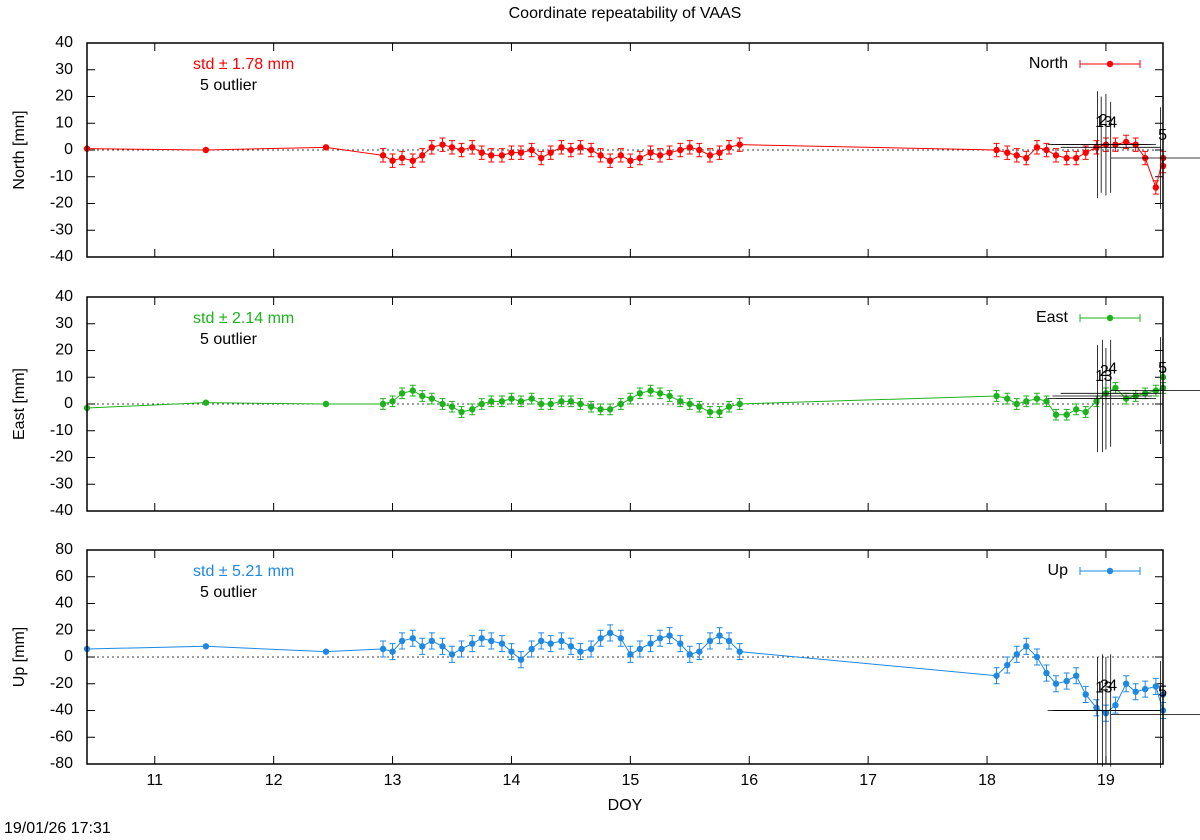 Image resolution: width=1200 pixels, height=840 pixels. I want to click on y-tick-label: 20, so click(64, 629).